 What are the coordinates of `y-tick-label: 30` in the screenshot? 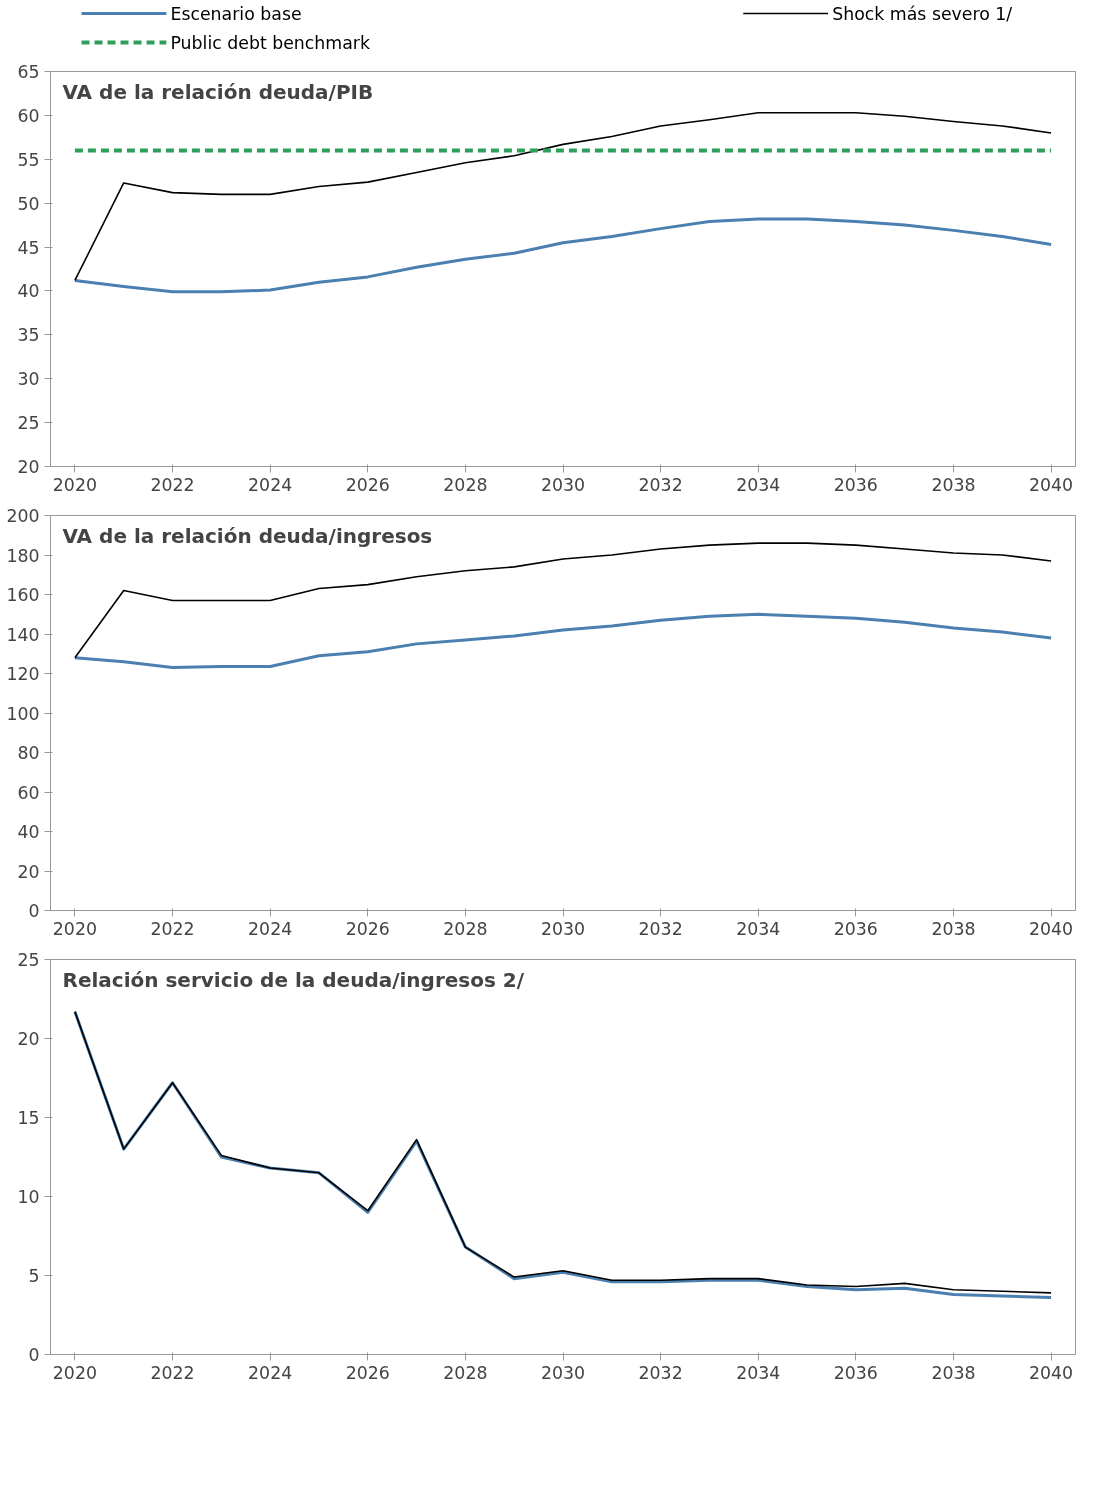 It's located at (28, 379).